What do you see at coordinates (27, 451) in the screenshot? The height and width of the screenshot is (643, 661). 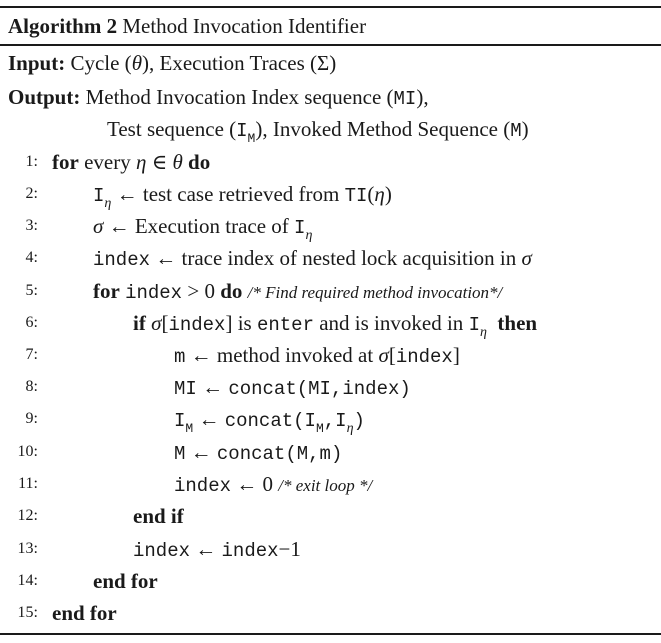 I see `line-number: 10:` at bounding box center [27, 451].